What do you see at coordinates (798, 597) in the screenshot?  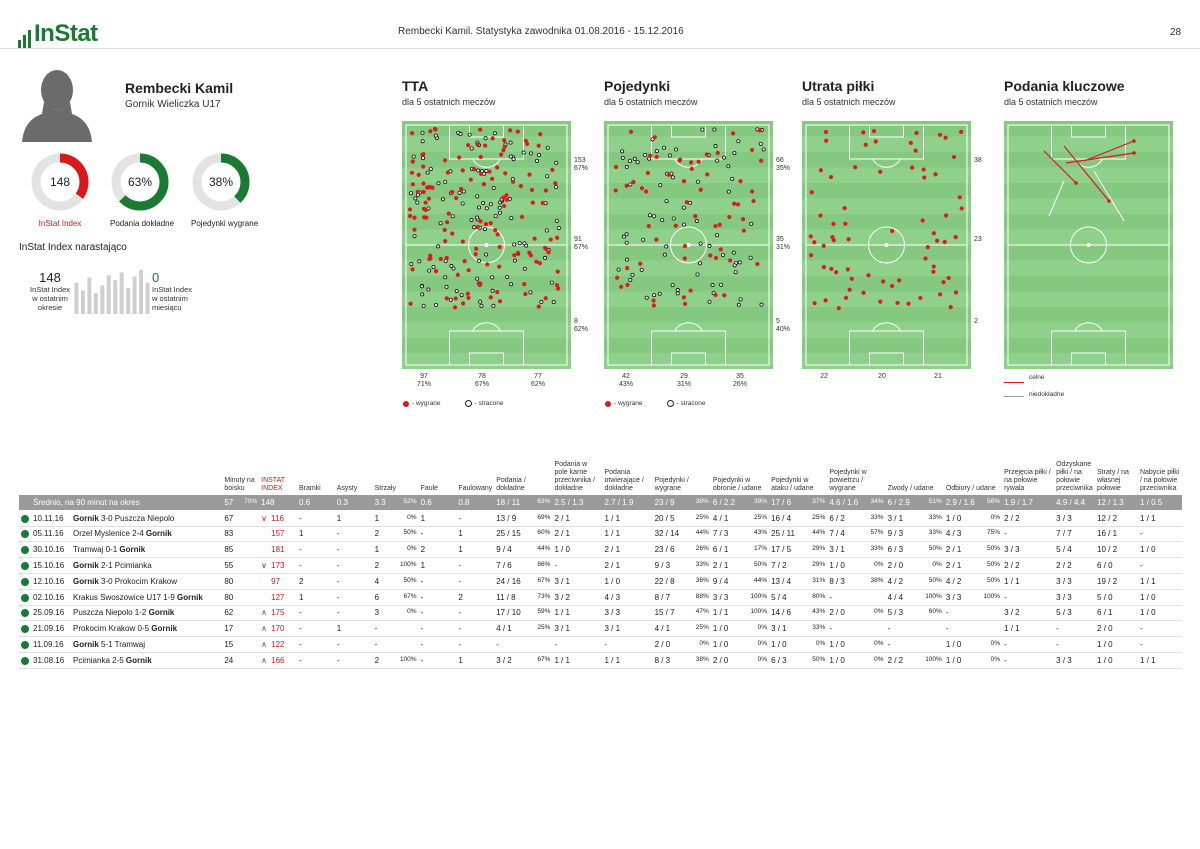 I see `stat-cell: 5 / 4 80%` at bounding box center [798, 597].